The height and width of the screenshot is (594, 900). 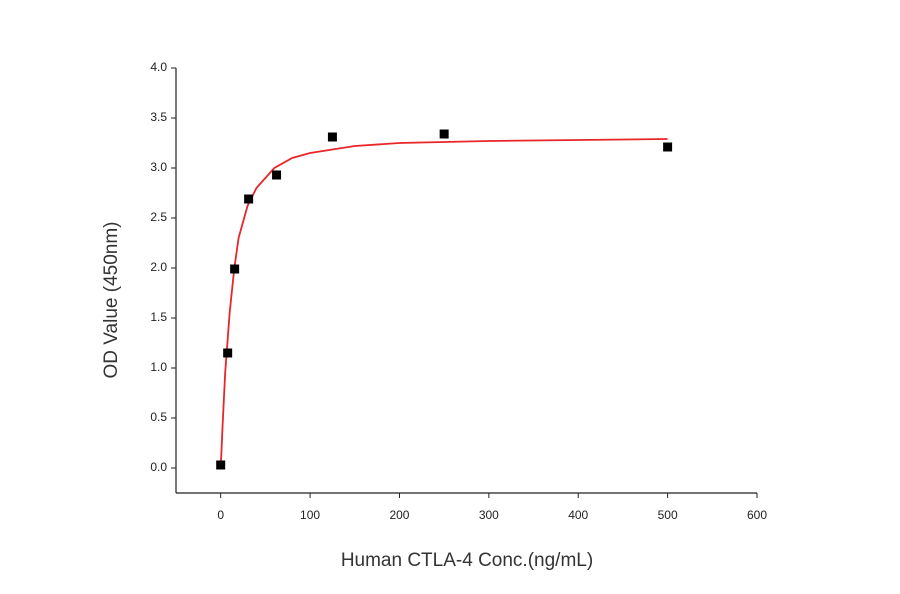 What do you see at coordinates (578, 515) in the screenshot?
I see `x-tick-label: 400` at bounding box center [578, 515].